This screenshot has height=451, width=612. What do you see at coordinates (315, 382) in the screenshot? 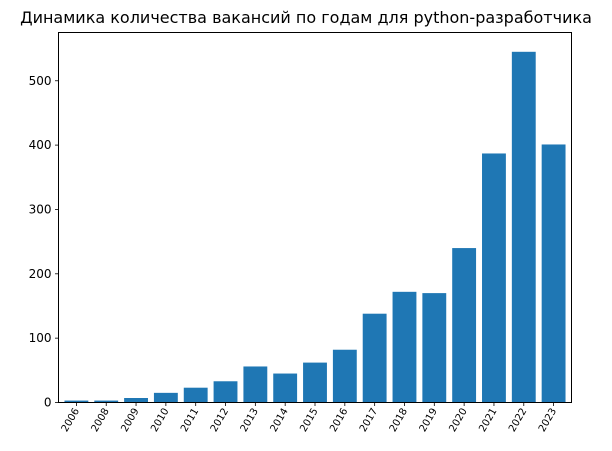
I see `bar-2015` at bounding box center [315, 382].